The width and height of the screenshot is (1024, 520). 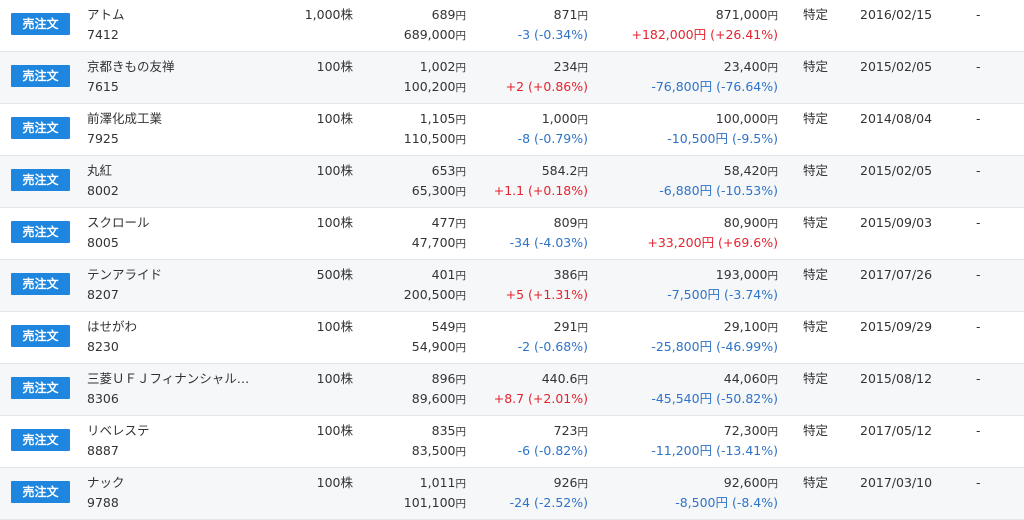 What do you see at coordinates (125, 118) in the screenshot?
I see `stock-name: 前澤化成工業` at bounding box center [125, 118].